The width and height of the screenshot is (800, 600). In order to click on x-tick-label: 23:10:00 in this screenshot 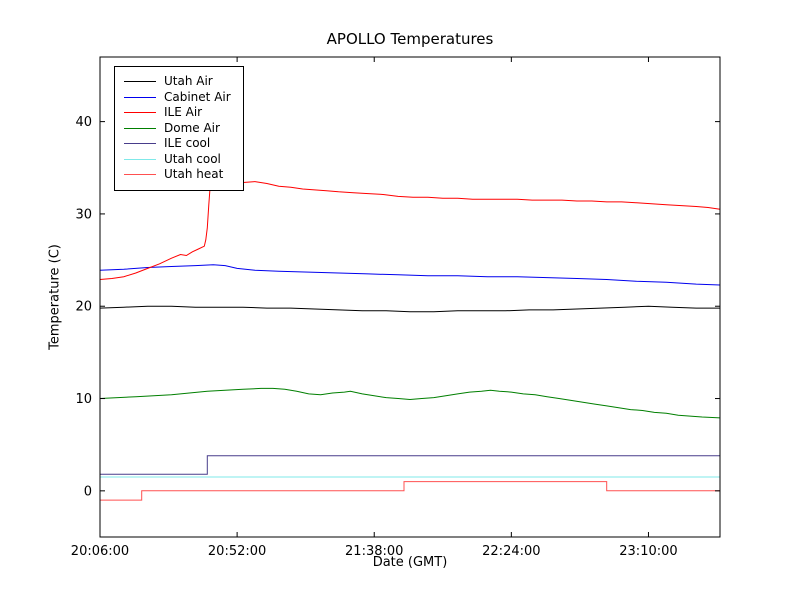, I will do `click(648, 551)`.